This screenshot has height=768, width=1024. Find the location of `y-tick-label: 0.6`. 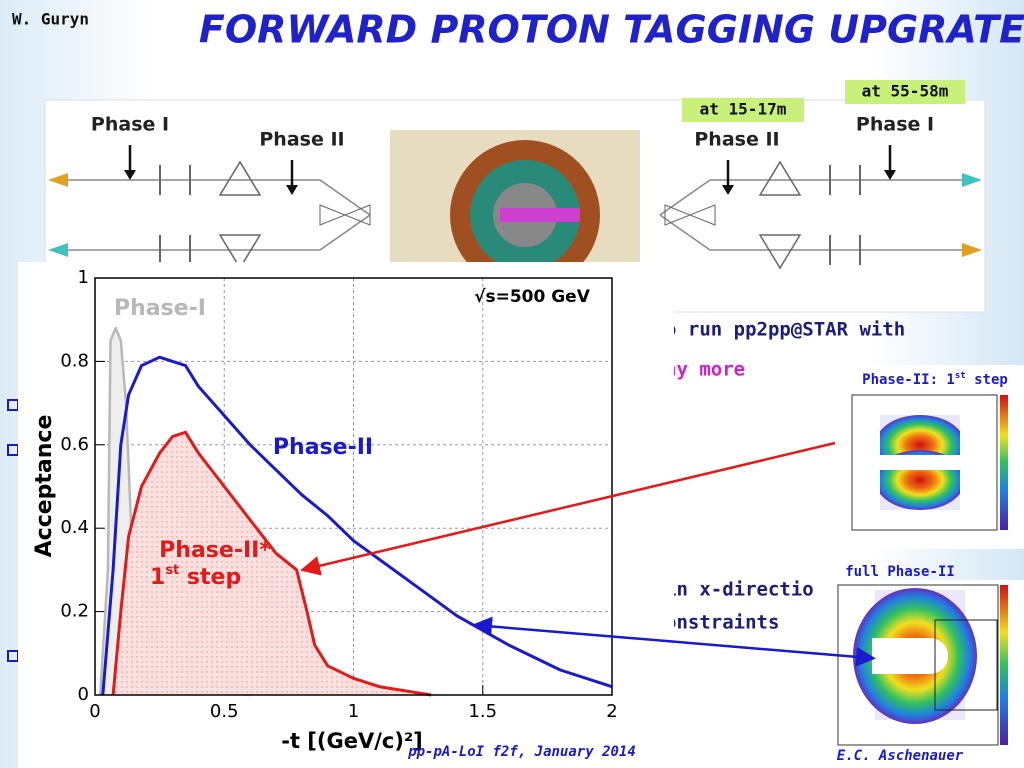

y-tick-label: 0.6 is located at coordinates (74, 444).